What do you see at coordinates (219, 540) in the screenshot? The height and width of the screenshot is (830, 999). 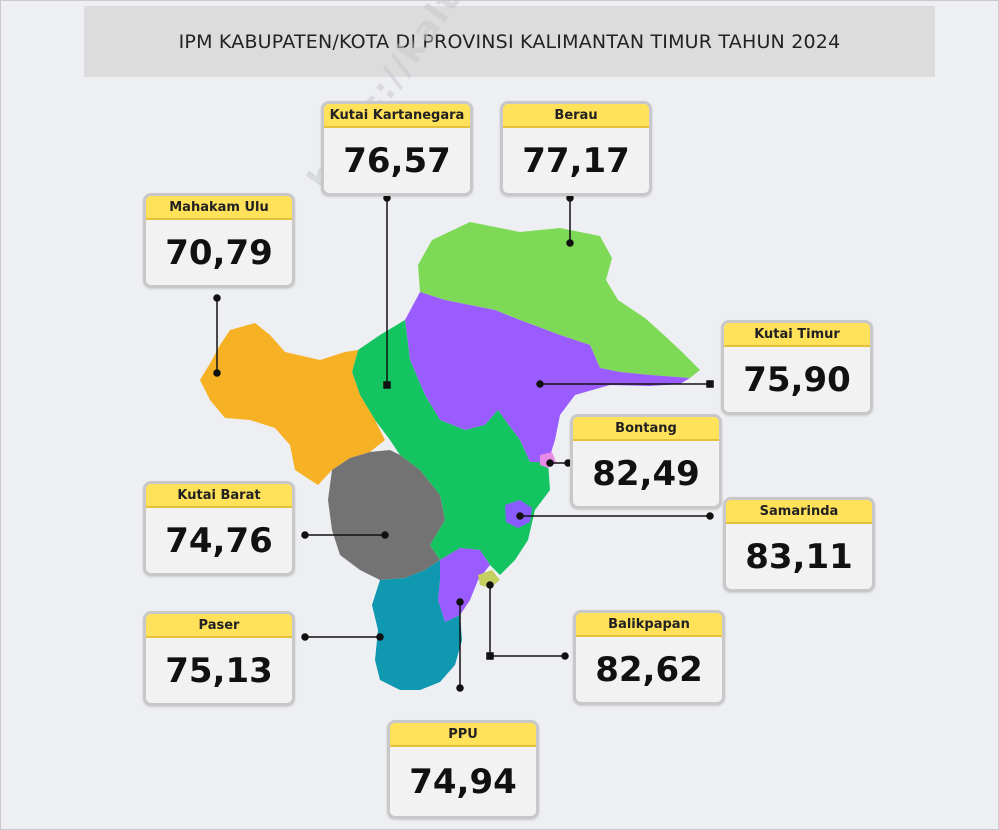 I see `card-value: 74,76` at bounding box center [219, 540].